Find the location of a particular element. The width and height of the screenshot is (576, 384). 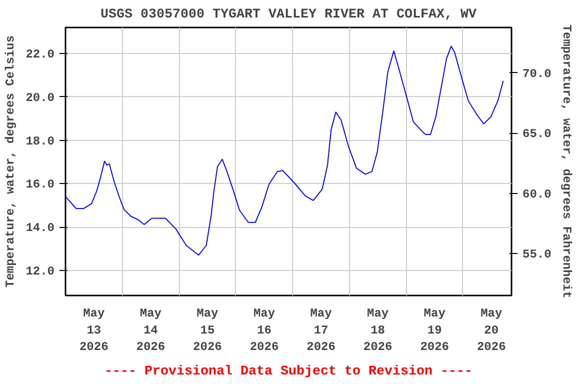

x-tick-label: May 19 2026 is located at coordinates (435, 330).